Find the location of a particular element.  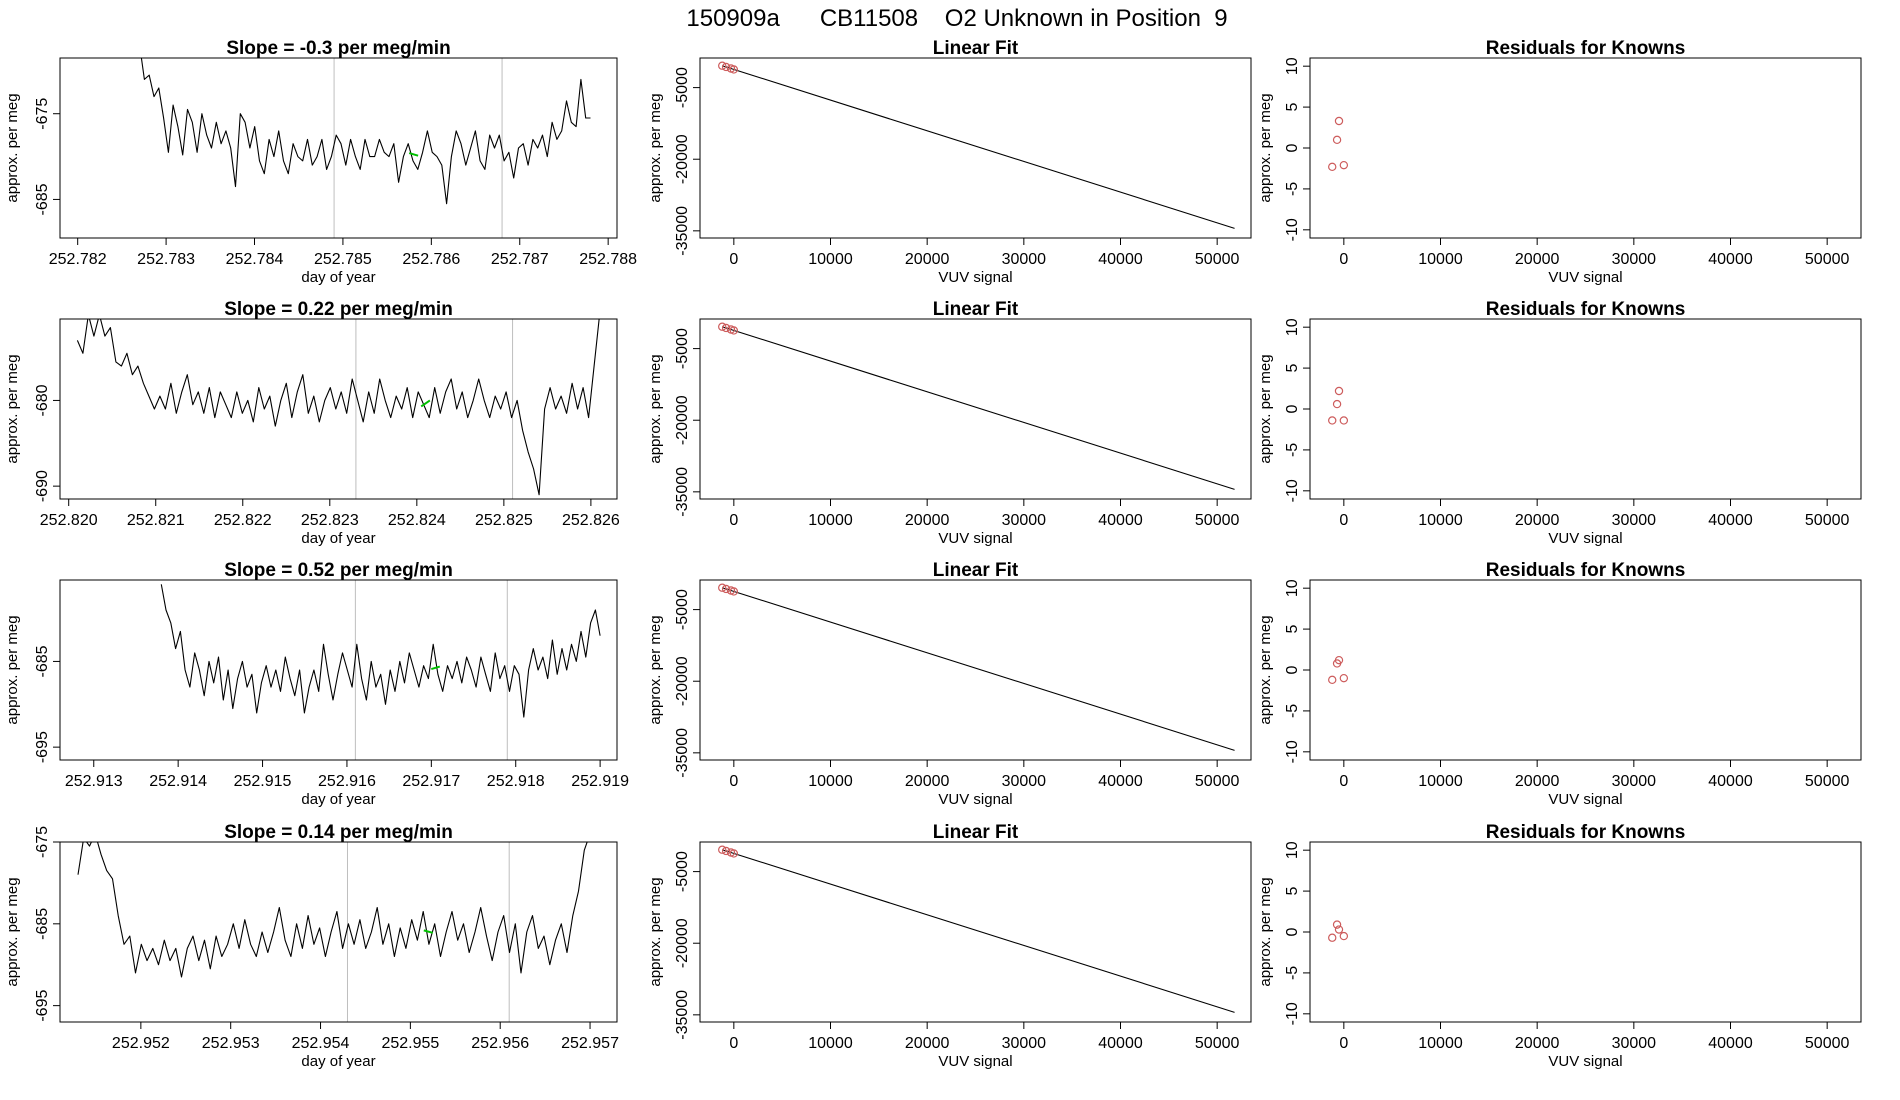

x-tick-label: 252.918 is located at coordinates (516, 781).